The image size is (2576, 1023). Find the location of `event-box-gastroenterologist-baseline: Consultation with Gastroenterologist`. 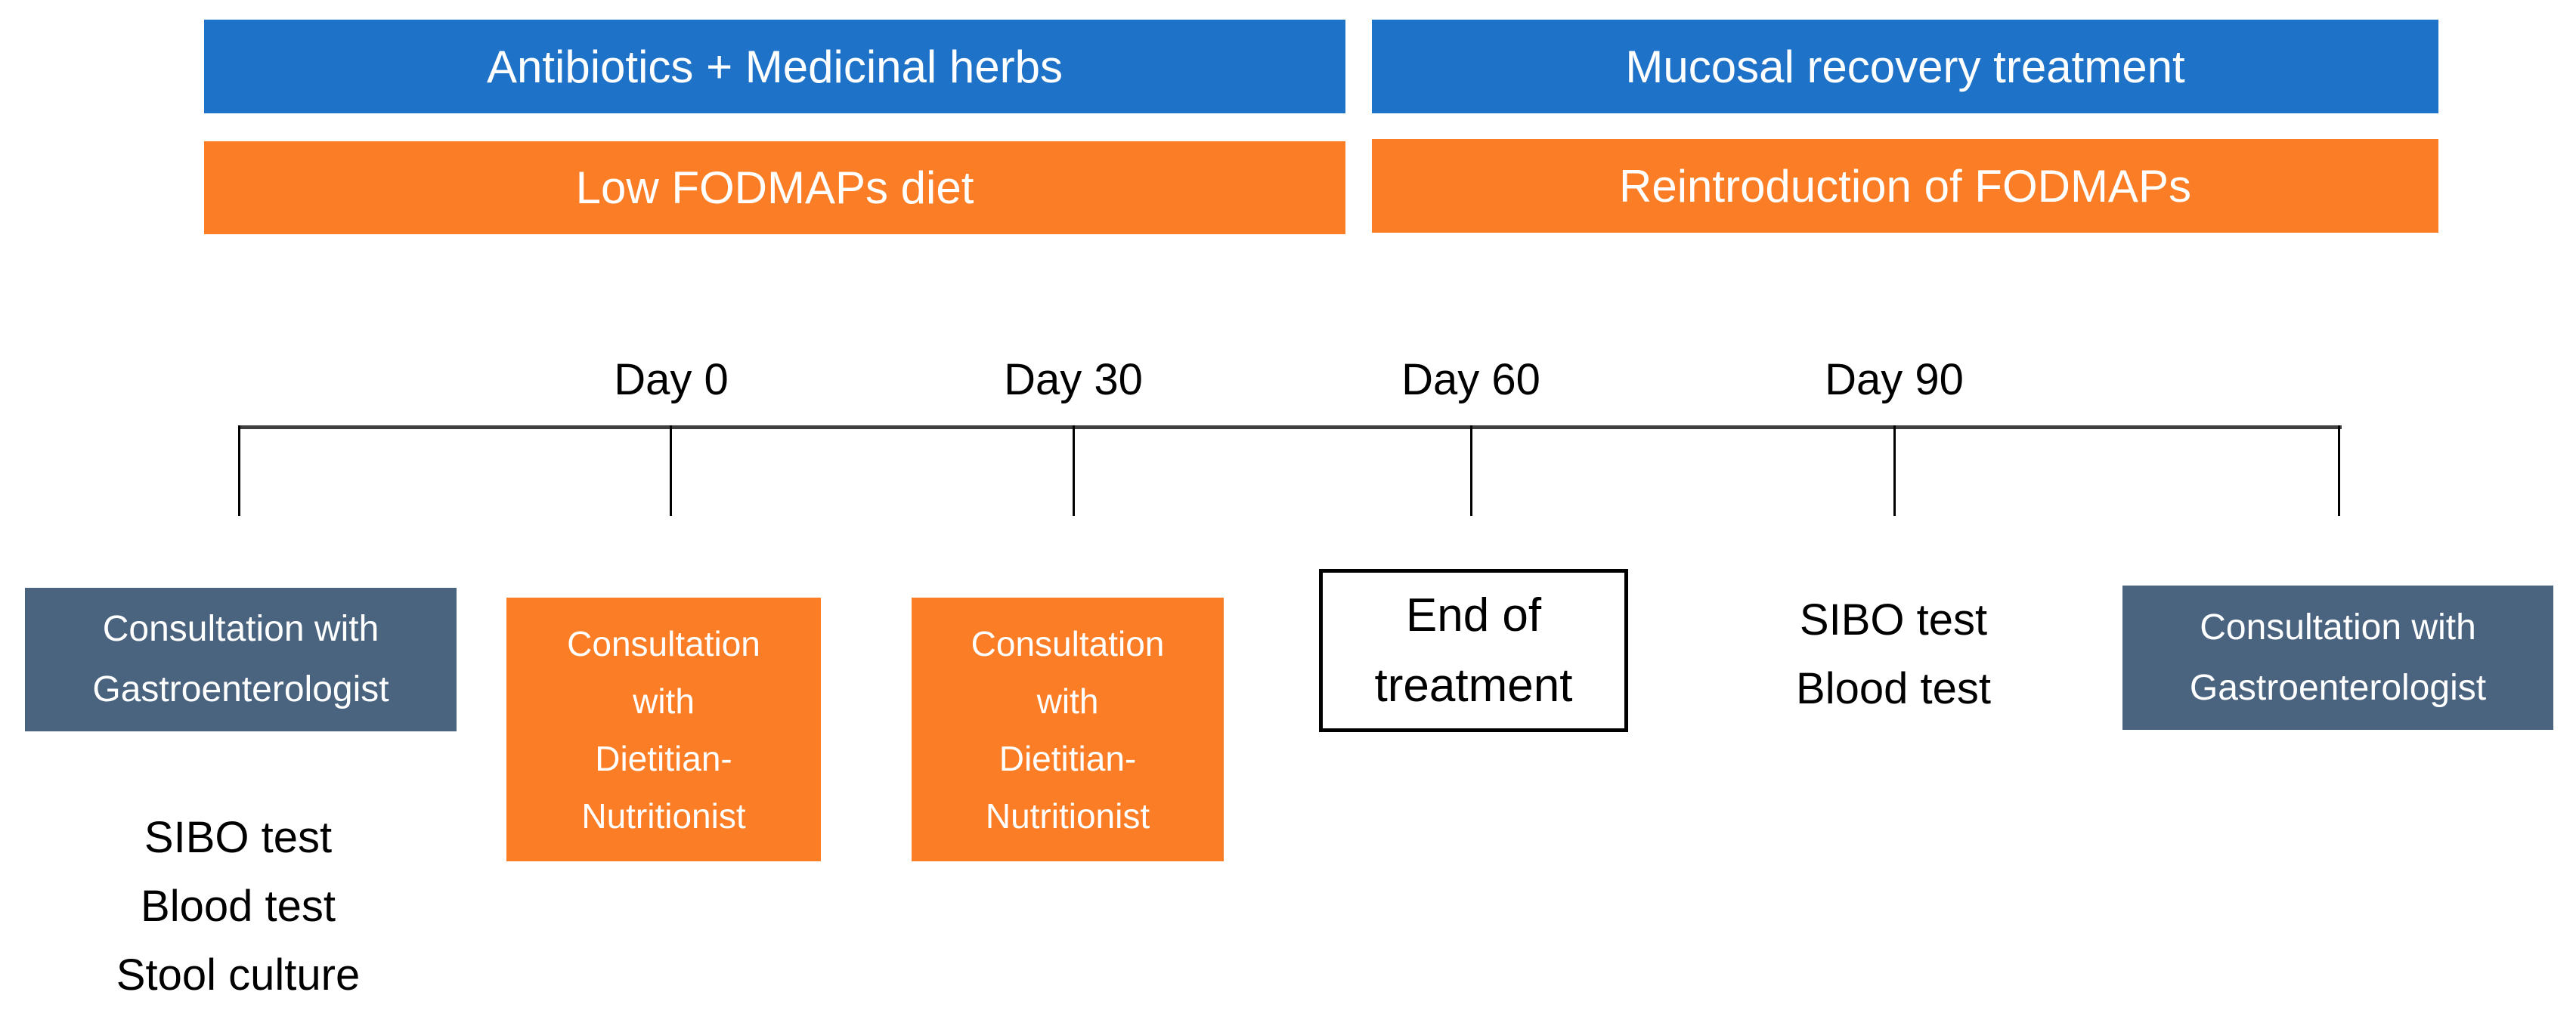

event-box-gastroenterologist-baseline: Consultation with Gastroenterologist is located at coordinates (241, 659).